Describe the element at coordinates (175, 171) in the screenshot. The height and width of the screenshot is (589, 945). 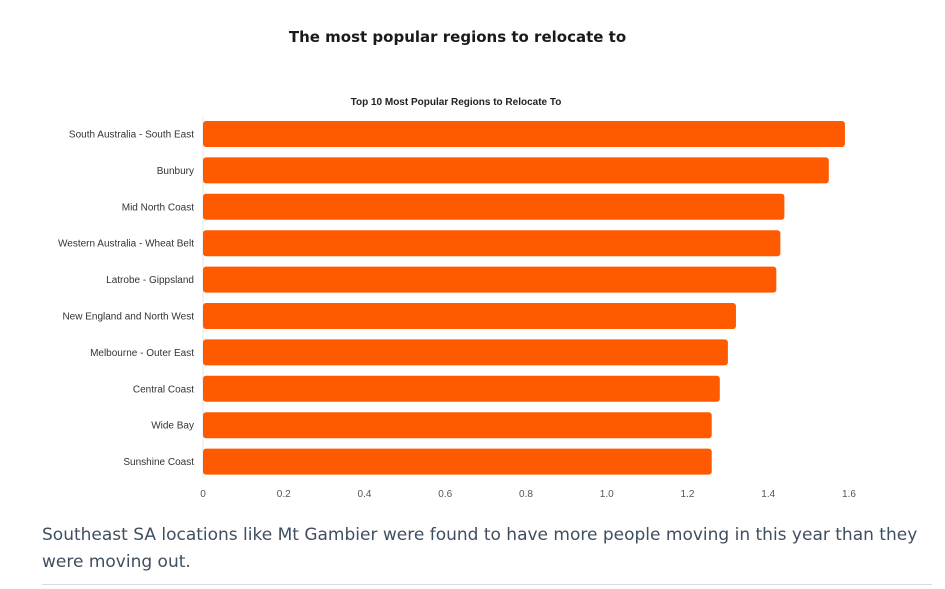
I see `category-label: Bunbury` at that location.